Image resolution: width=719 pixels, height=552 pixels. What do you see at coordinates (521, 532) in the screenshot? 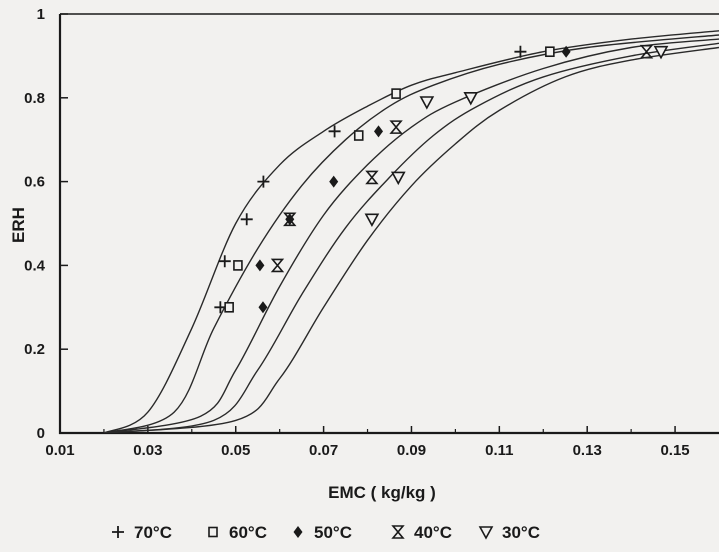
I see `legend-label-30c: 30°C` at bounding box center [521, 532].